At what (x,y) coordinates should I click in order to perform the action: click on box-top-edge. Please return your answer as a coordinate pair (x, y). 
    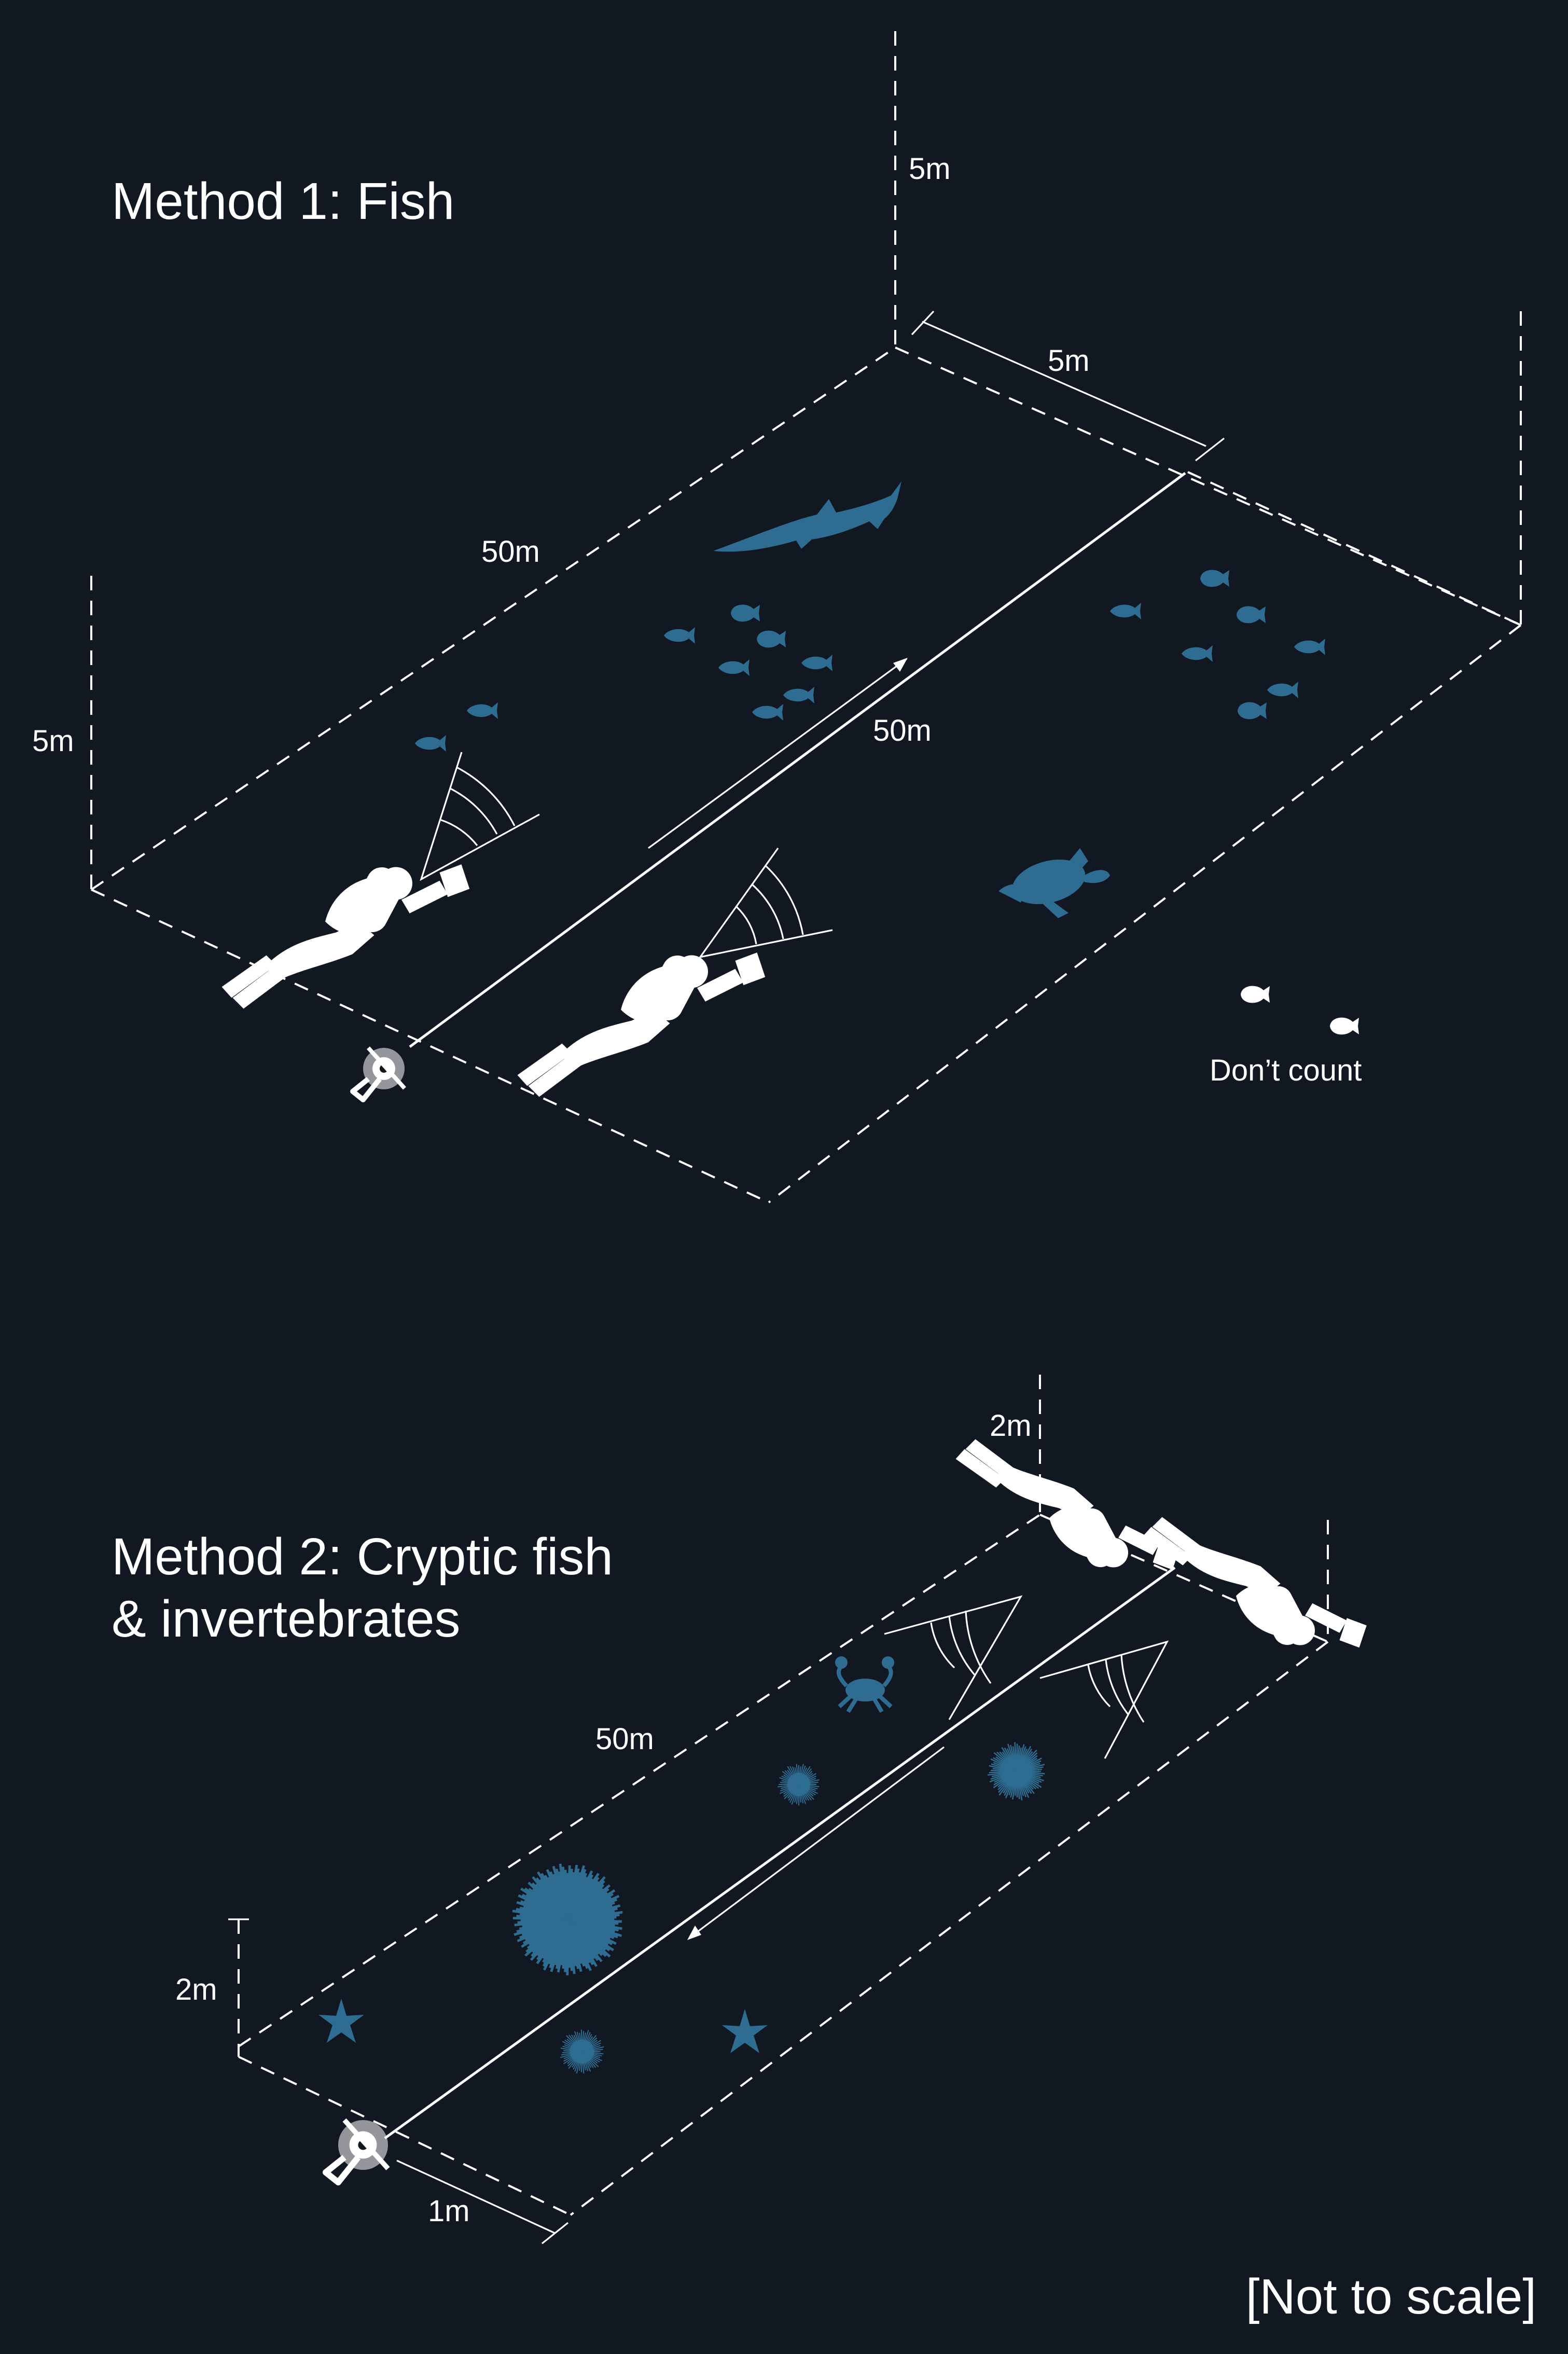
    Looking at the image, I should click on (1208, 486).